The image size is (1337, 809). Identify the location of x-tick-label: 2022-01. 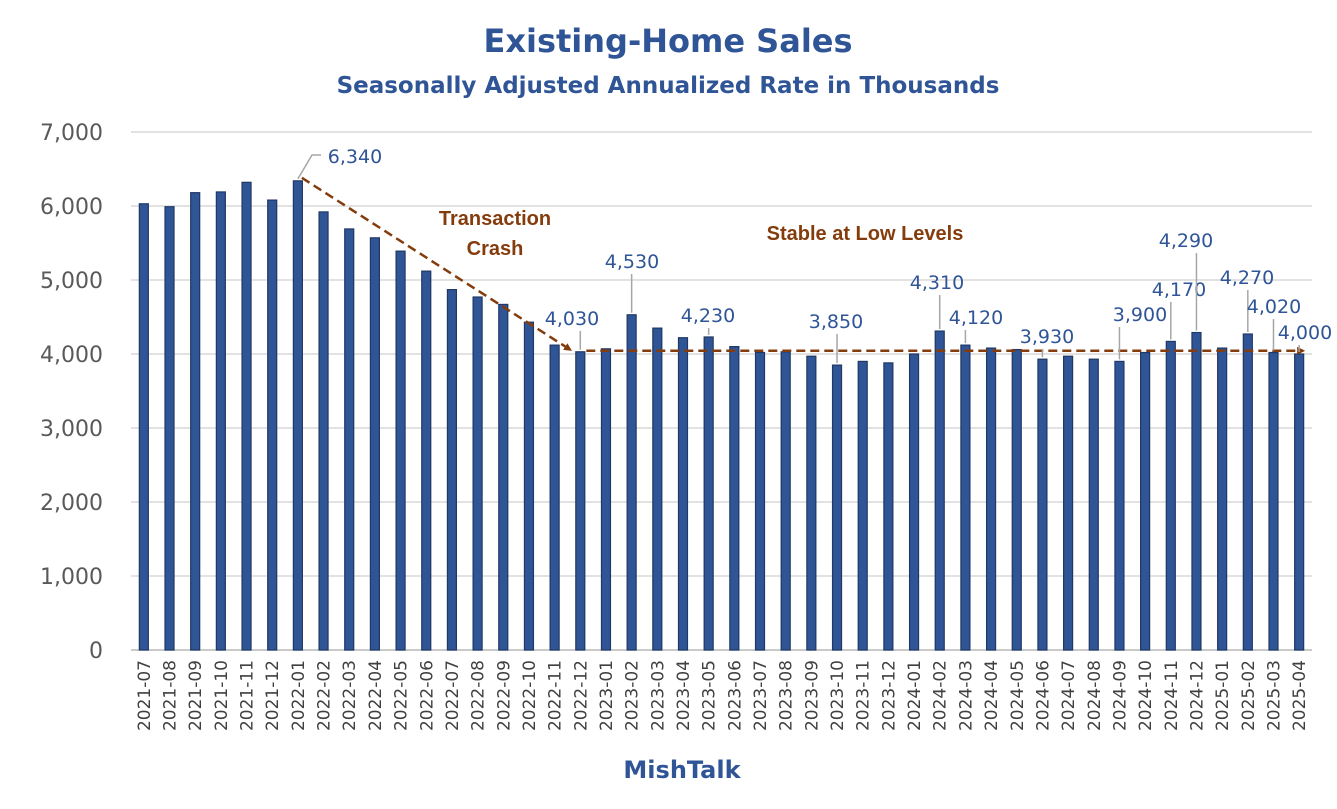
(299, 695).